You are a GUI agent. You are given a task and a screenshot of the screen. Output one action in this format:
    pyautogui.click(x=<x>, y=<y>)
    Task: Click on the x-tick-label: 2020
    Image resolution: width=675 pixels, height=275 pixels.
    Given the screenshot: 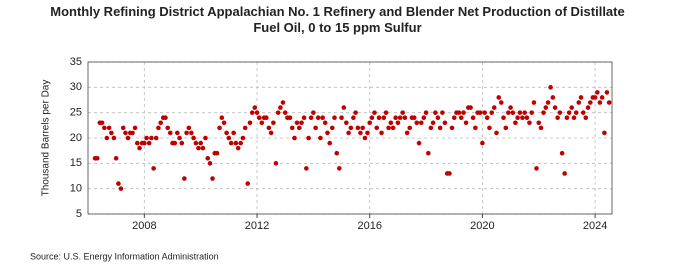 What is the action you would take?
    pyautogui.click(x=482, y=226)
    